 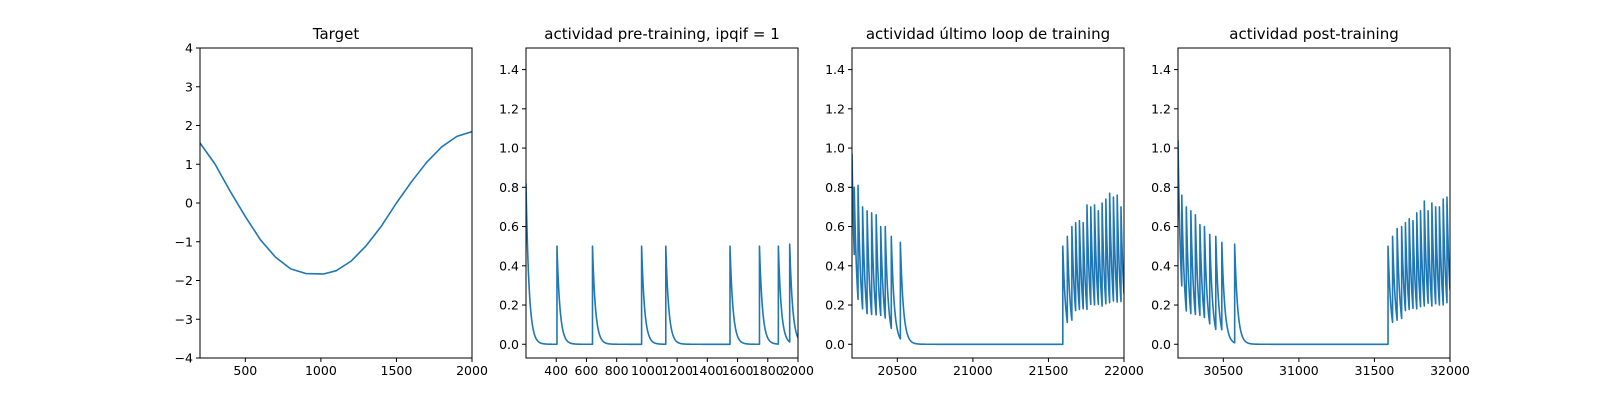 What do you see at coordinates (189, 48) in the screenshot?
I see `y-tick-label: 4` at bounding box center [189, 48].